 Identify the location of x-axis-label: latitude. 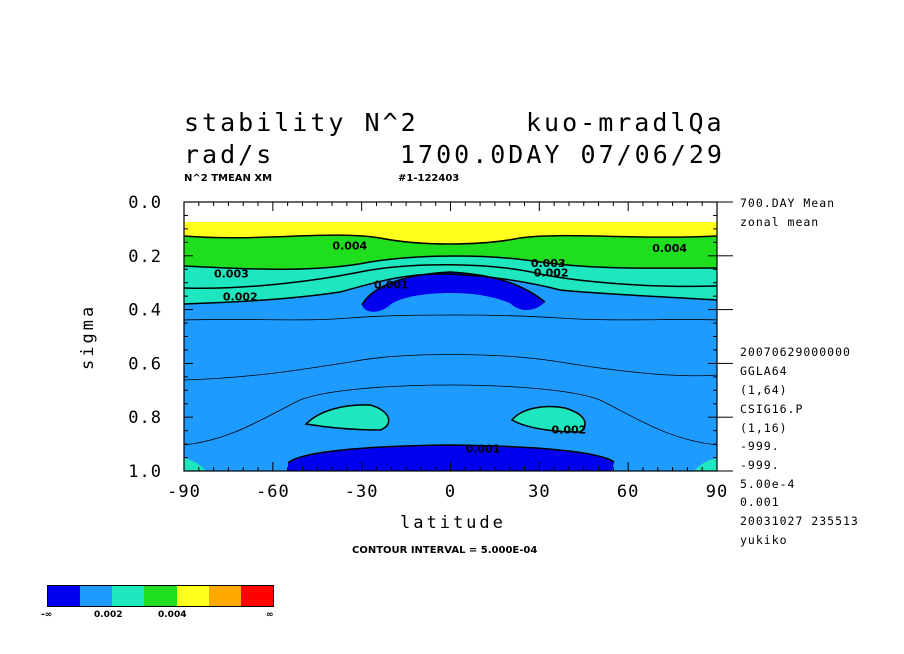
(453, 523).